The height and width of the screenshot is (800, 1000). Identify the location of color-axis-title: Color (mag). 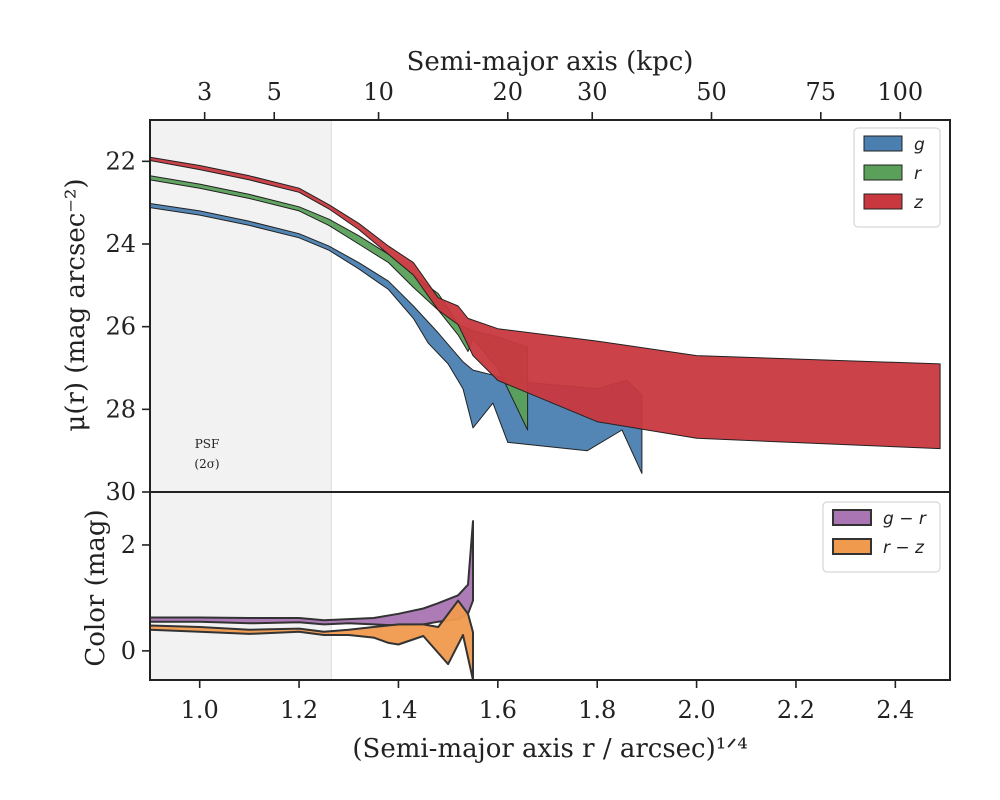
(96, 587).